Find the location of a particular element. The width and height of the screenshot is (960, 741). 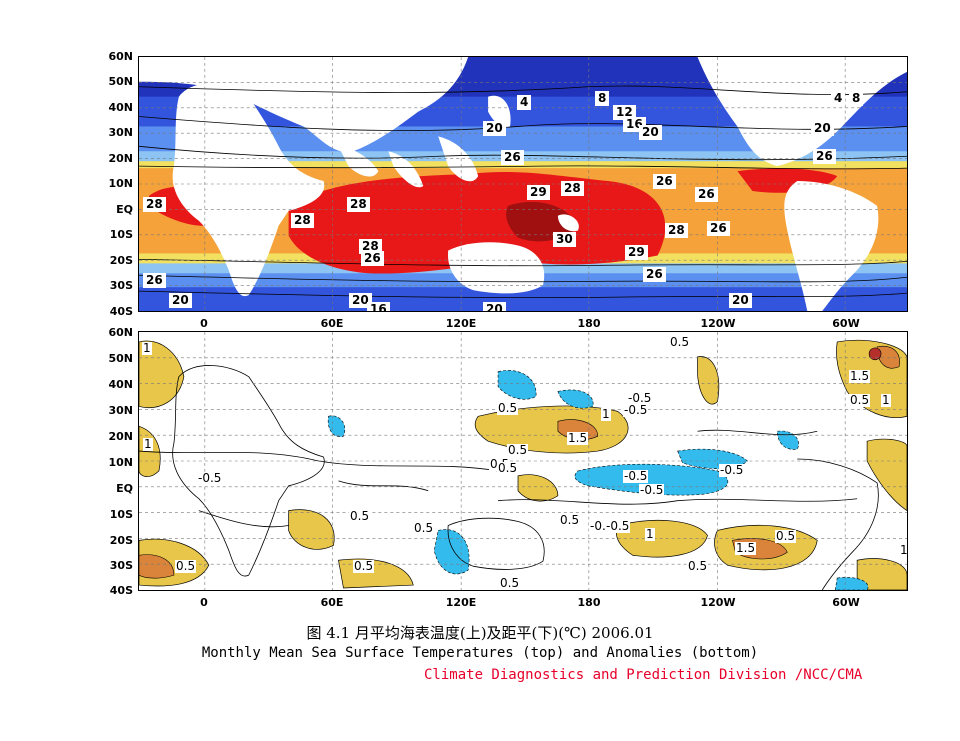

figure-caption-chinese: 图 4.1 月平均海表温度(上)及距平(下)(℃) 2006.01 is located at coordinates (480, 633).